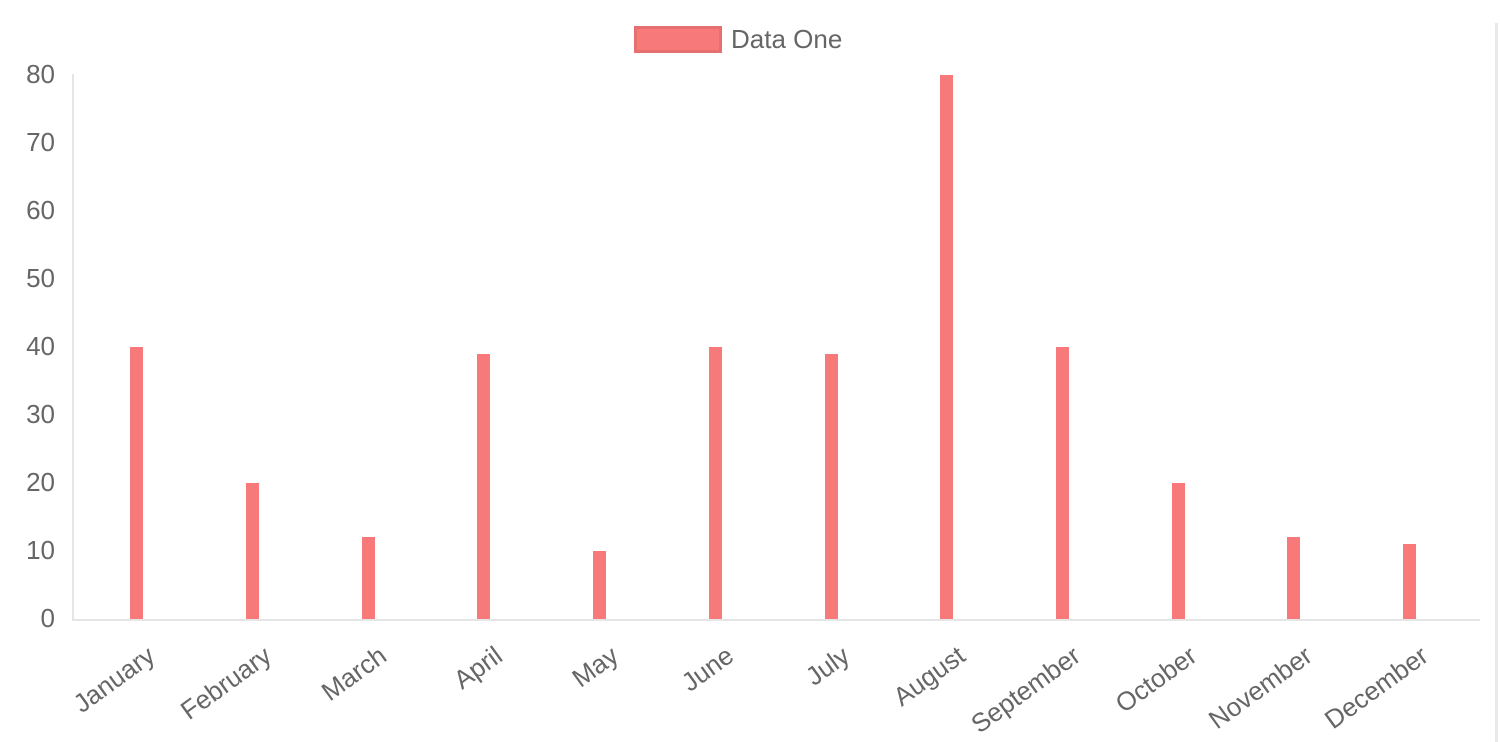  Describe the element at coordinates (947, 347) in the screenshot. I see `bar-august` at that location.